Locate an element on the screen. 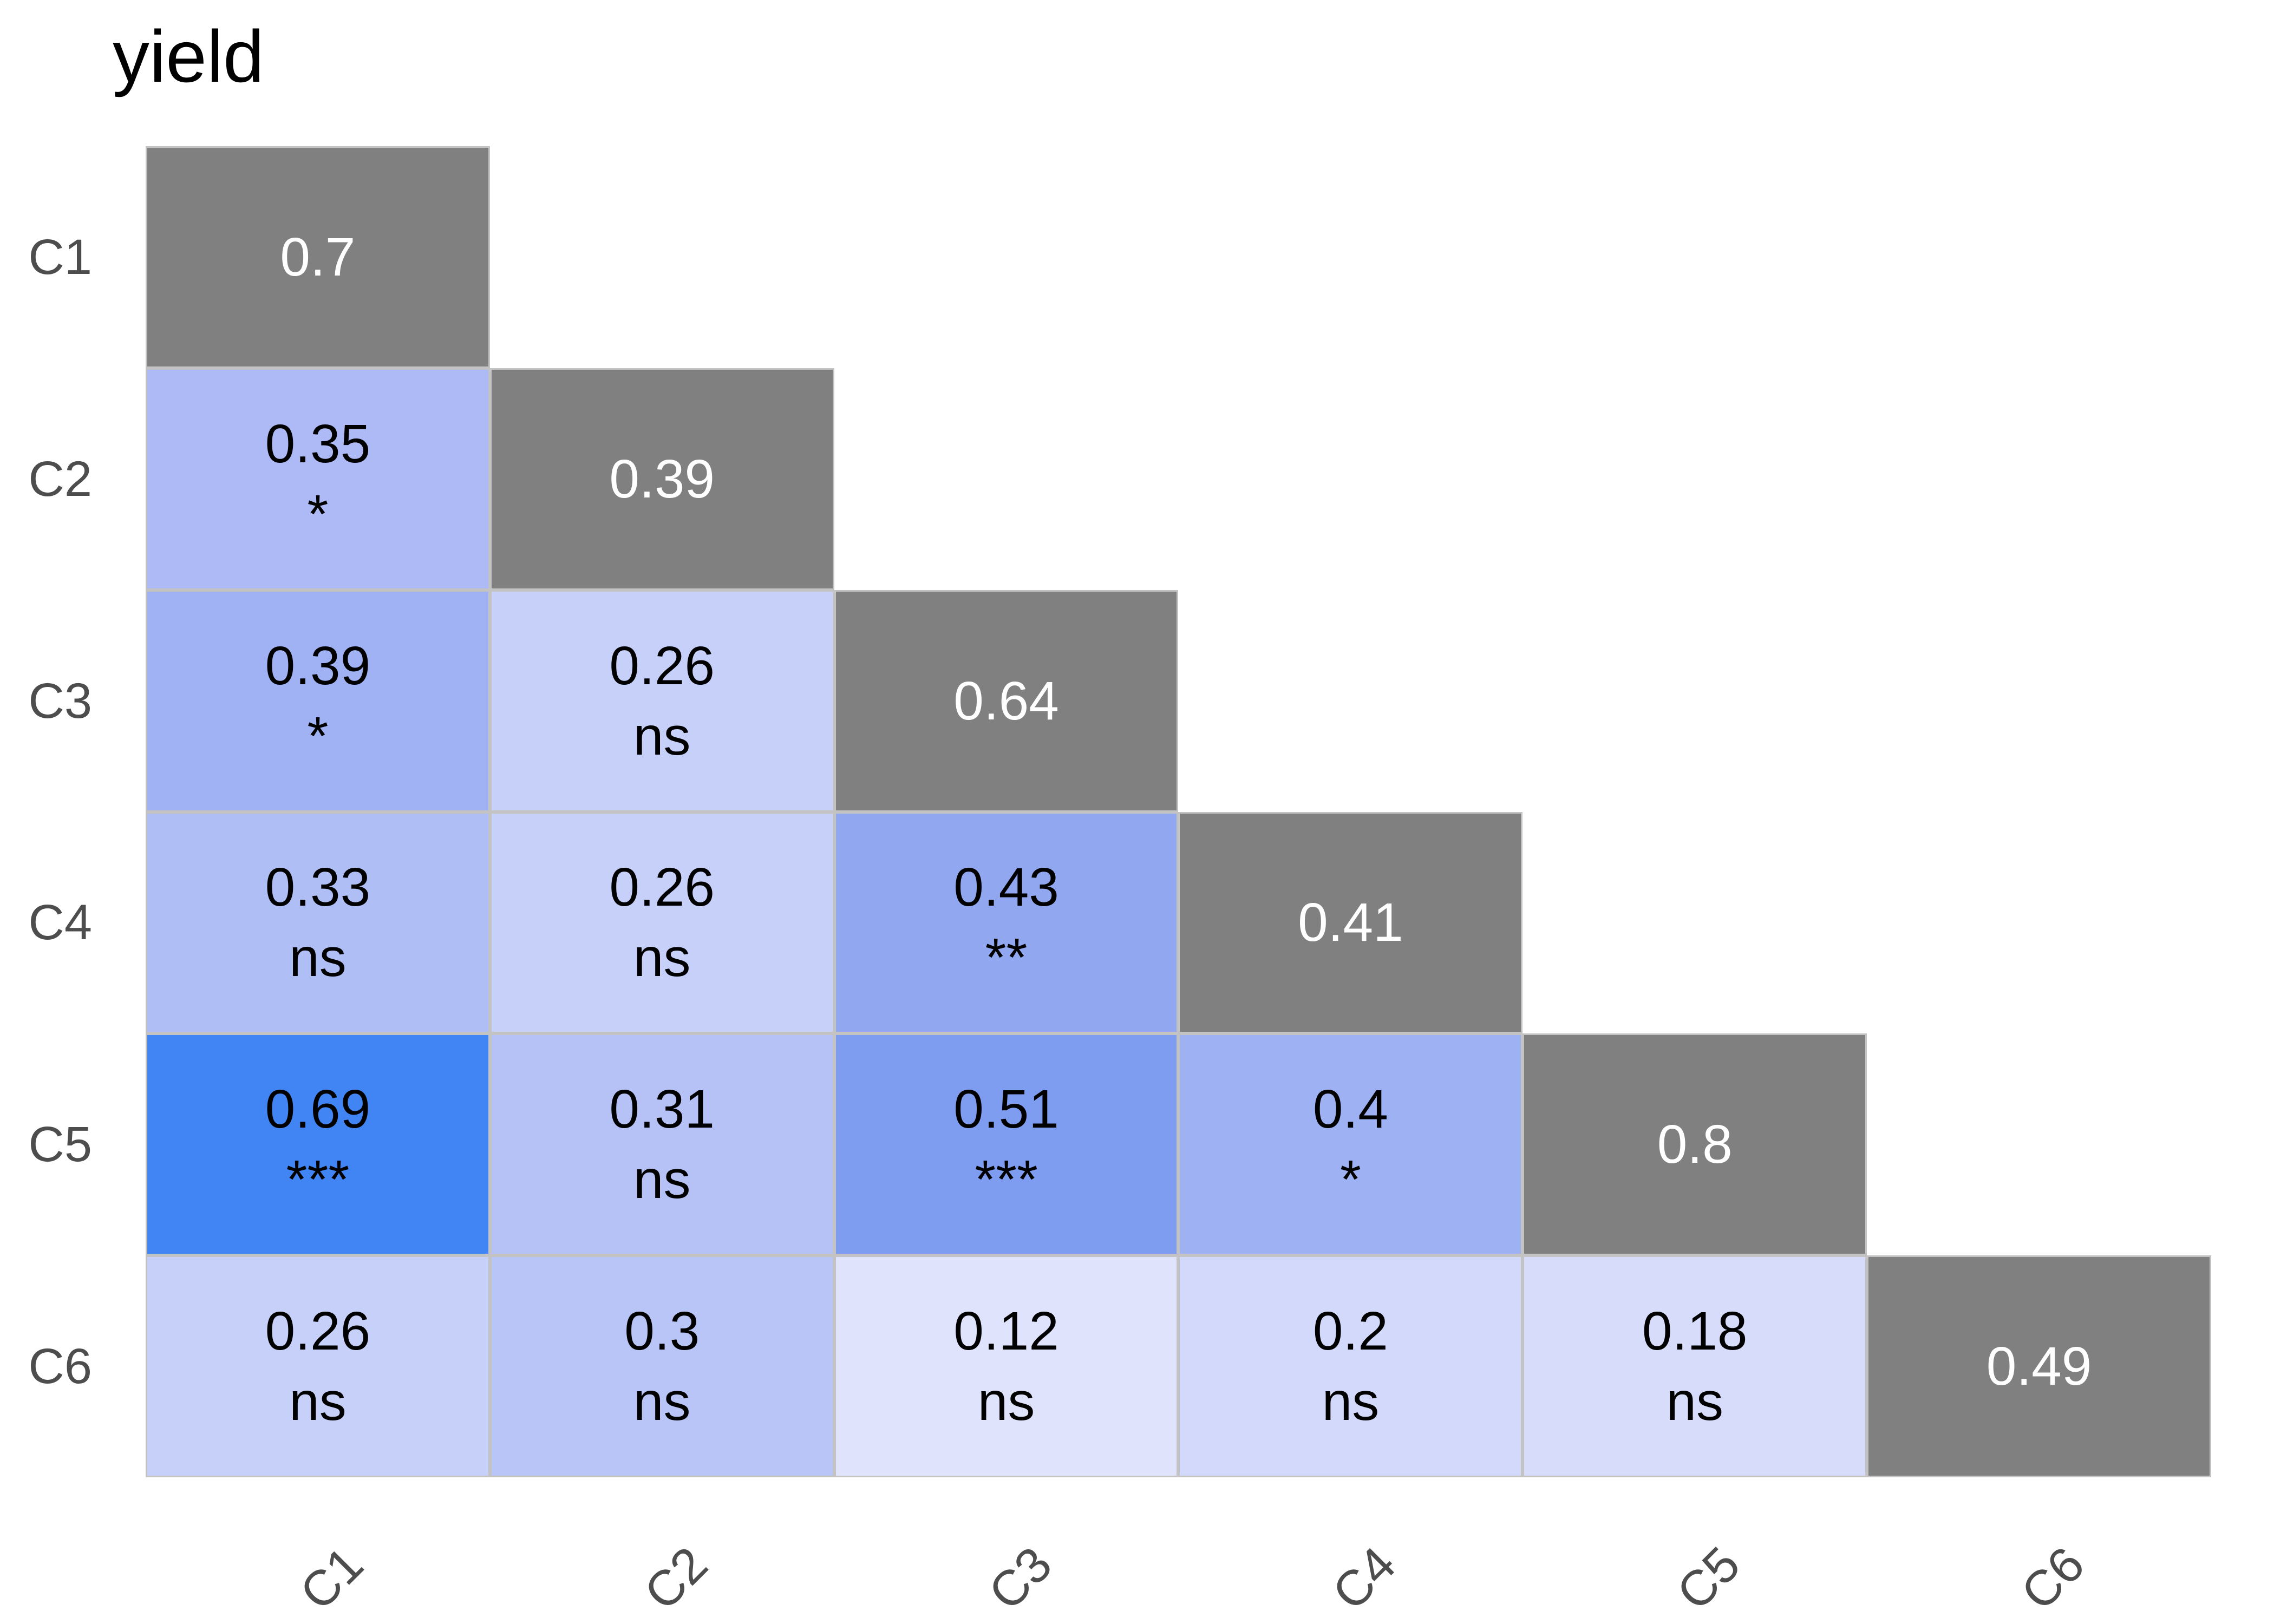 Image resolution: width=2274 pixels, height=1624 pixels. diagonal-cell-C2-C2: 0.39 is located at coordinates (661, 479).